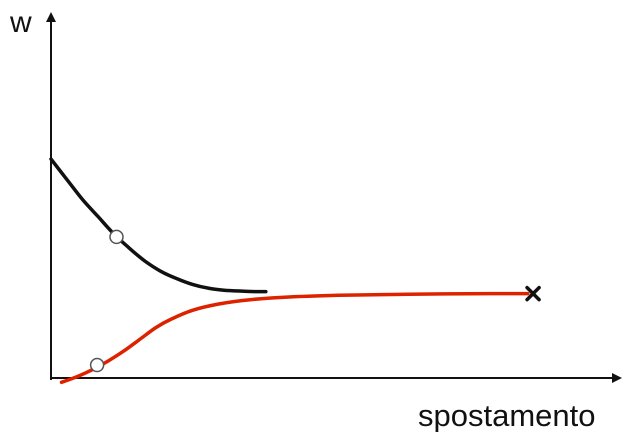  Describe the element at coordinates (116, 237) in the screenshot. I see `series-1-marker` at that location.